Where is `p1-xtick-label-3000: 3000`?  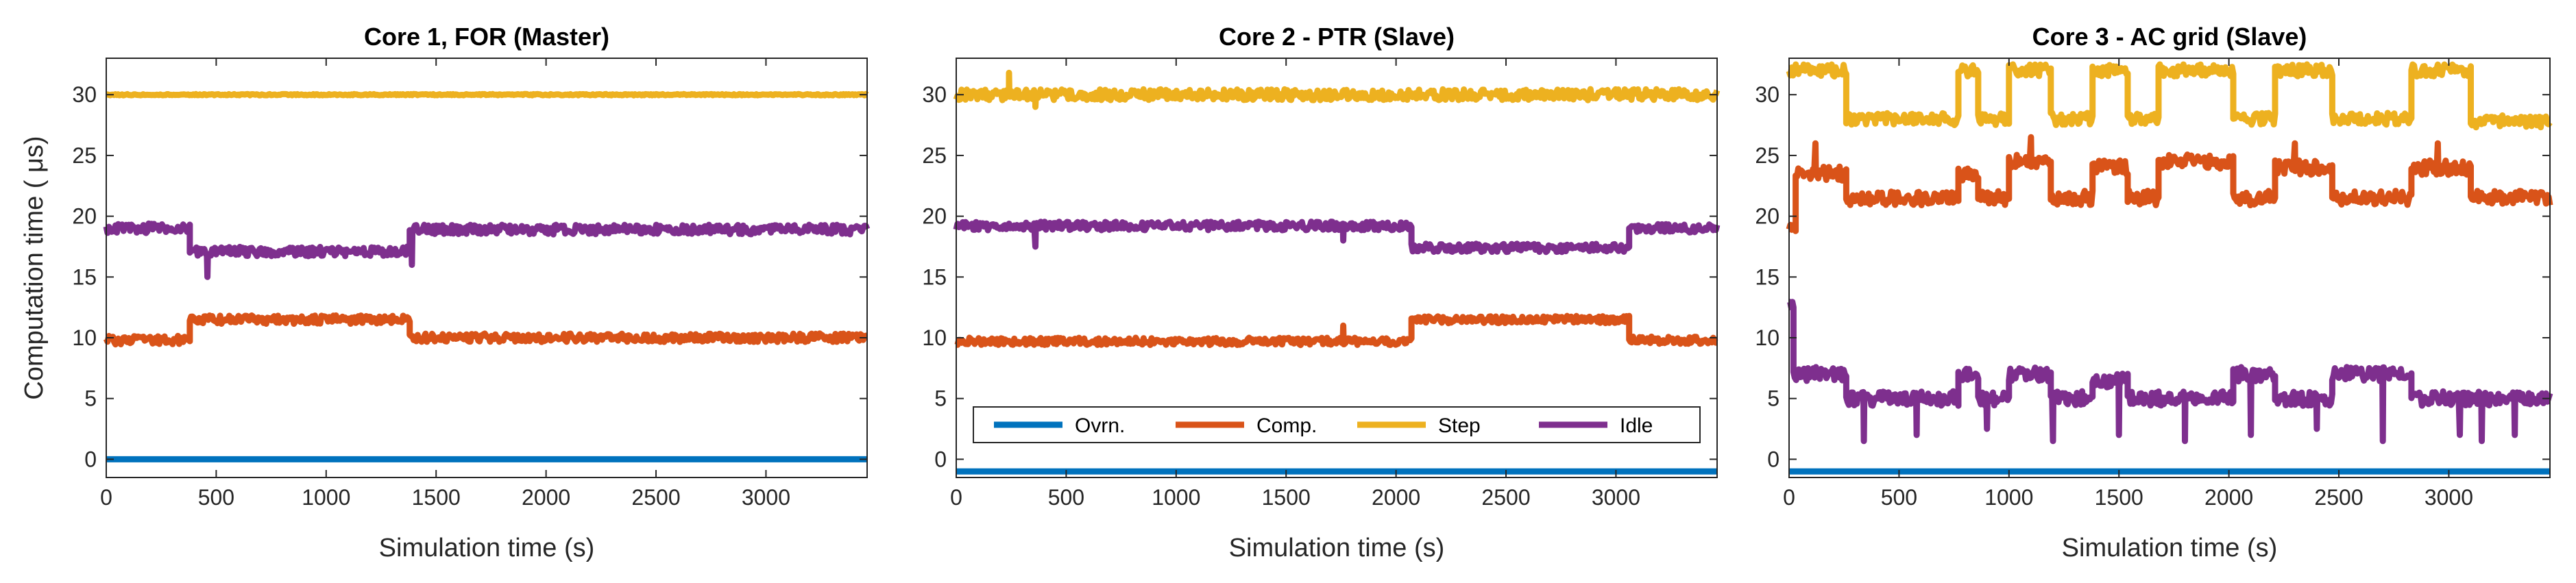 p1-xtick-label-3000: 3000 is located at coordinates (766, 497).